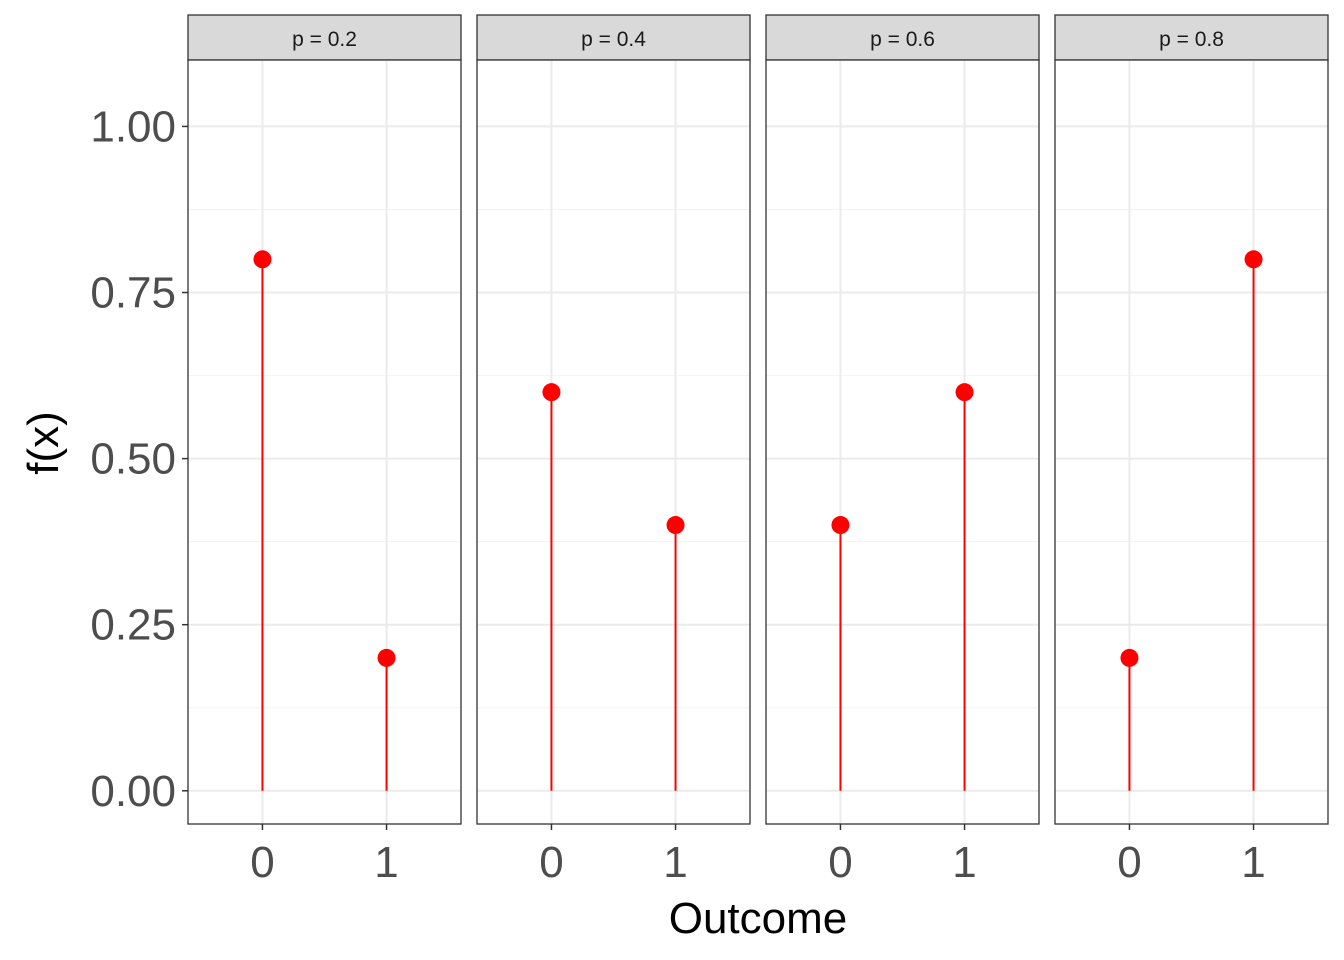 The height and width of the screenshot is (960, 1344). I want to click on y-tick-label: 0.25, so click(133, 625).